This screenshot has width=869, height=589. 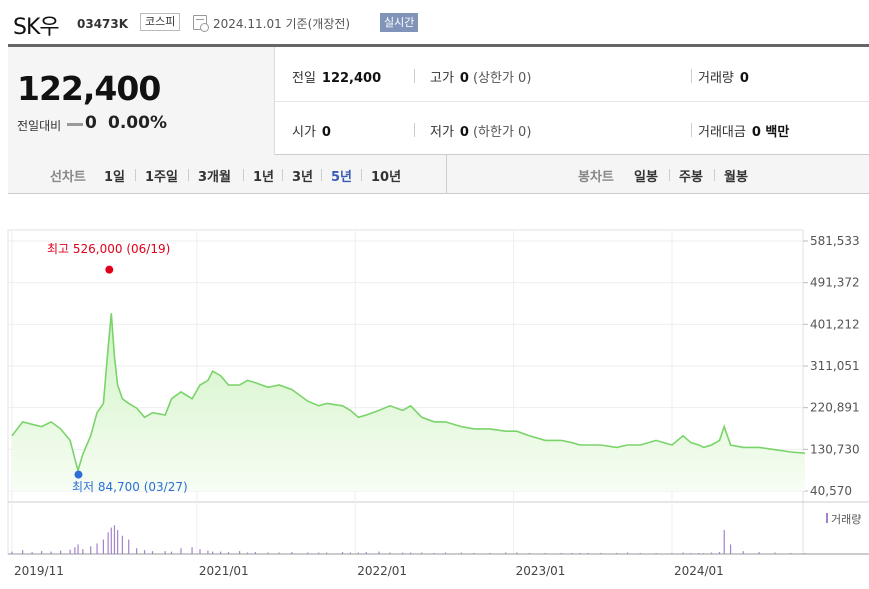 I want to click on y-tick-label: 491,372, so click(x=835, y=283).